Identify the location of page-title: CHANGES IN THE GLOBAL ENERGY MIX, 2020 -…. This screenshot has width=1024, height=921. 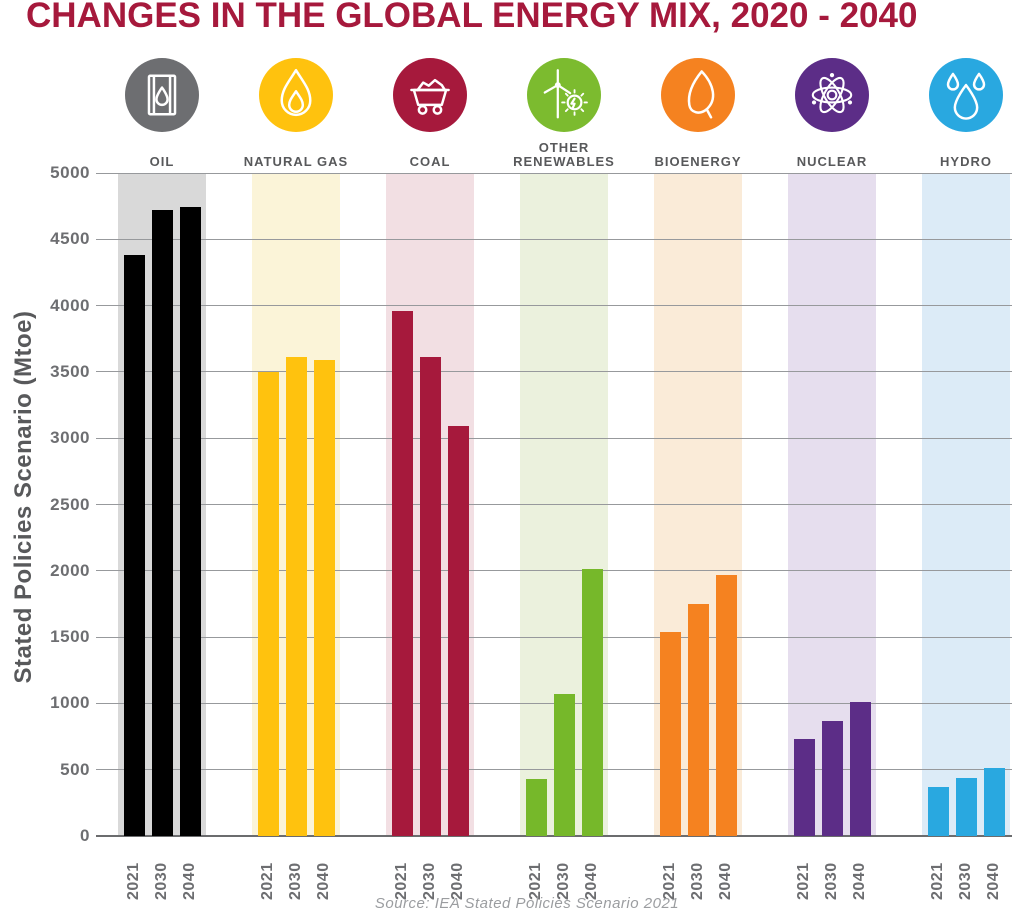
(472, 17).